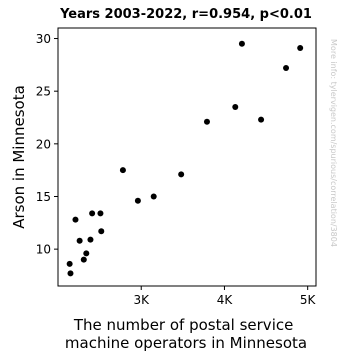  I want to click on y-tick-label: 20, so click(43, 144).